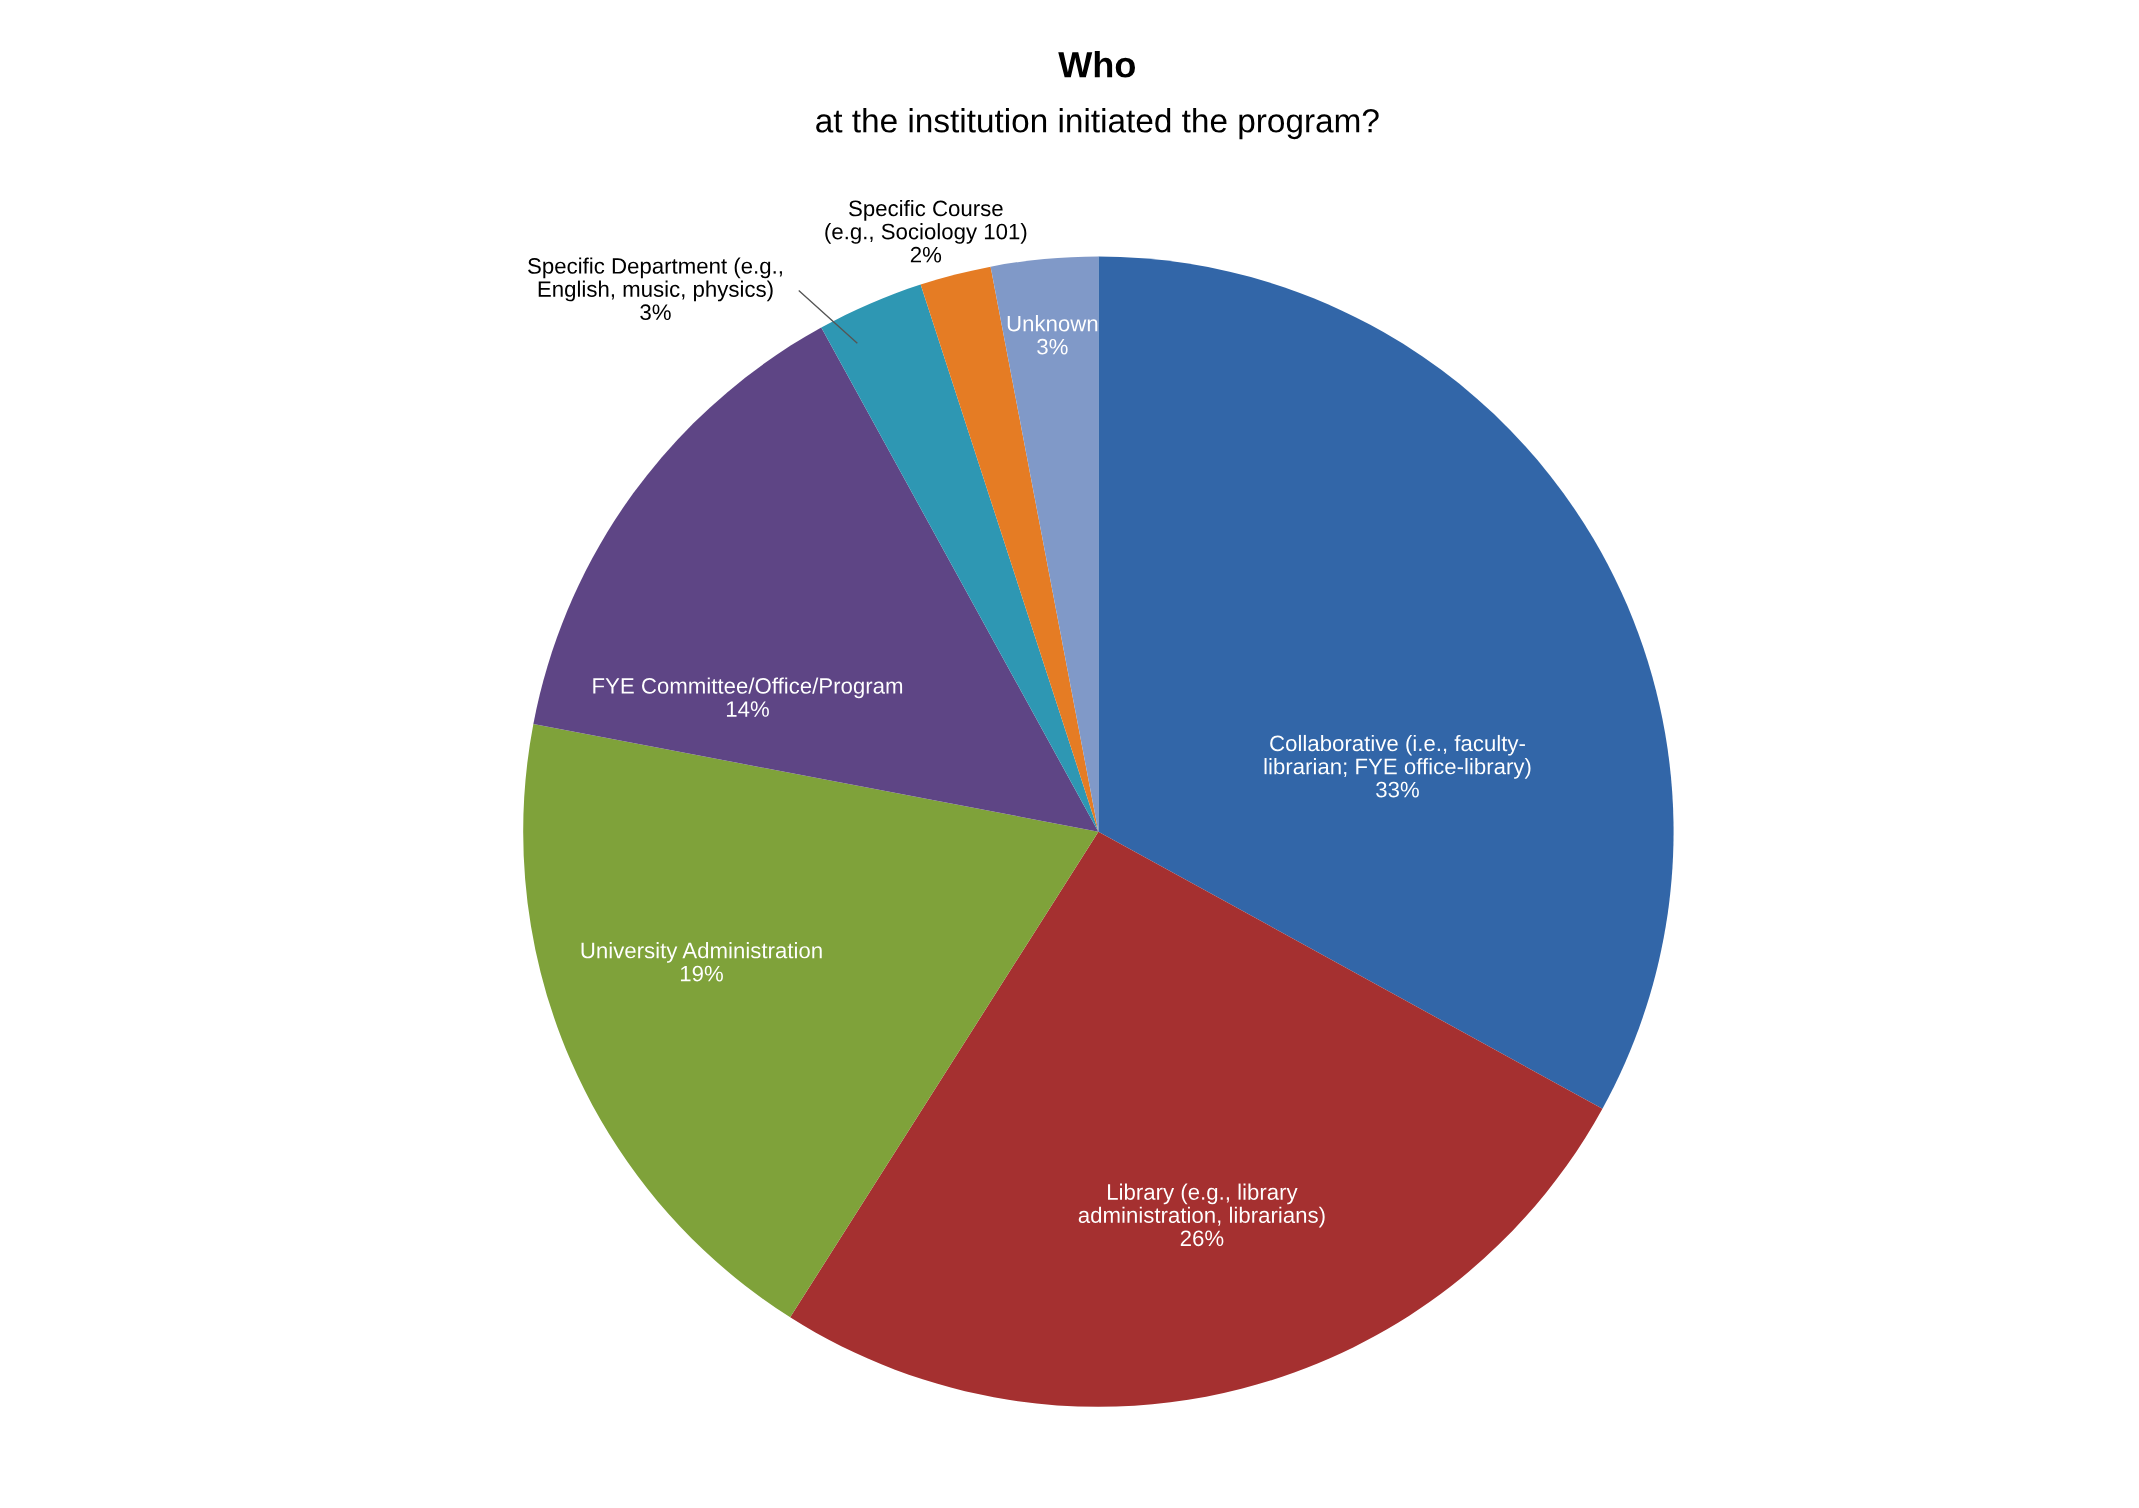  Describe the element at coordinates (747, 709) in the screenshot. I see `data-label: 14%` at that location.